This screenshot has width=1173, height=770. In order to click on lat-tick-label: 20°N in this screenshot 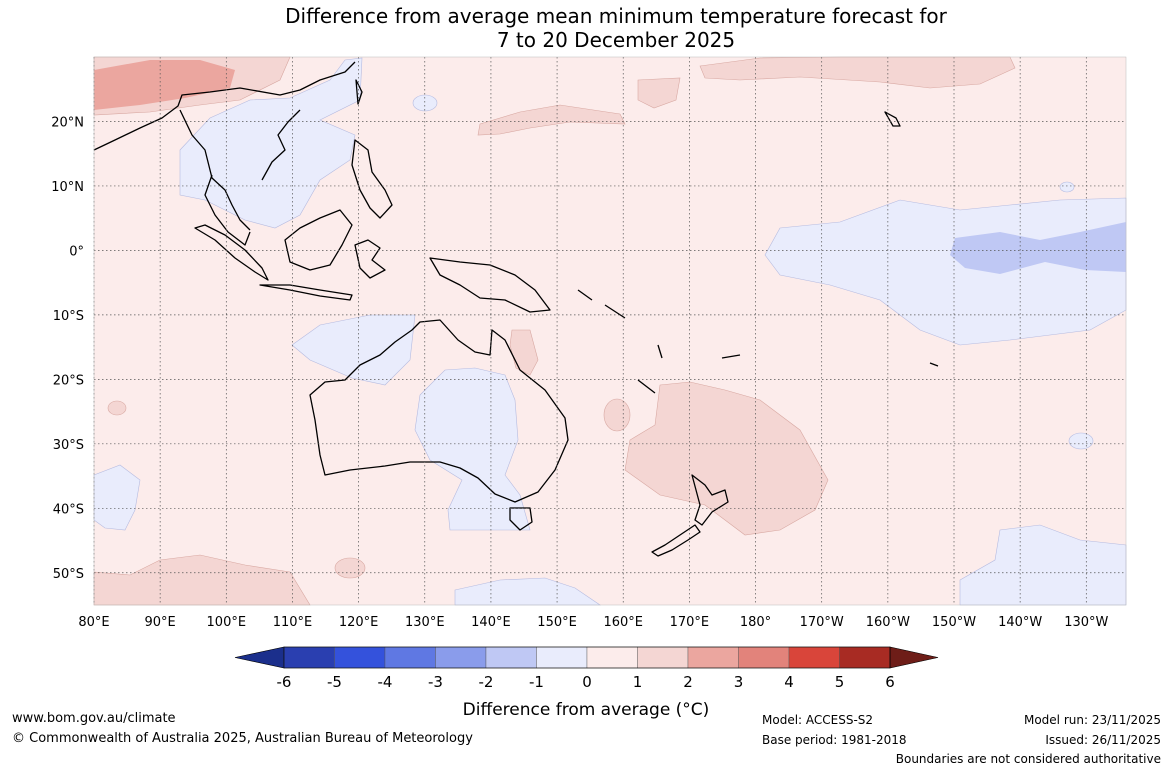, I will do `click(67, 122)`.